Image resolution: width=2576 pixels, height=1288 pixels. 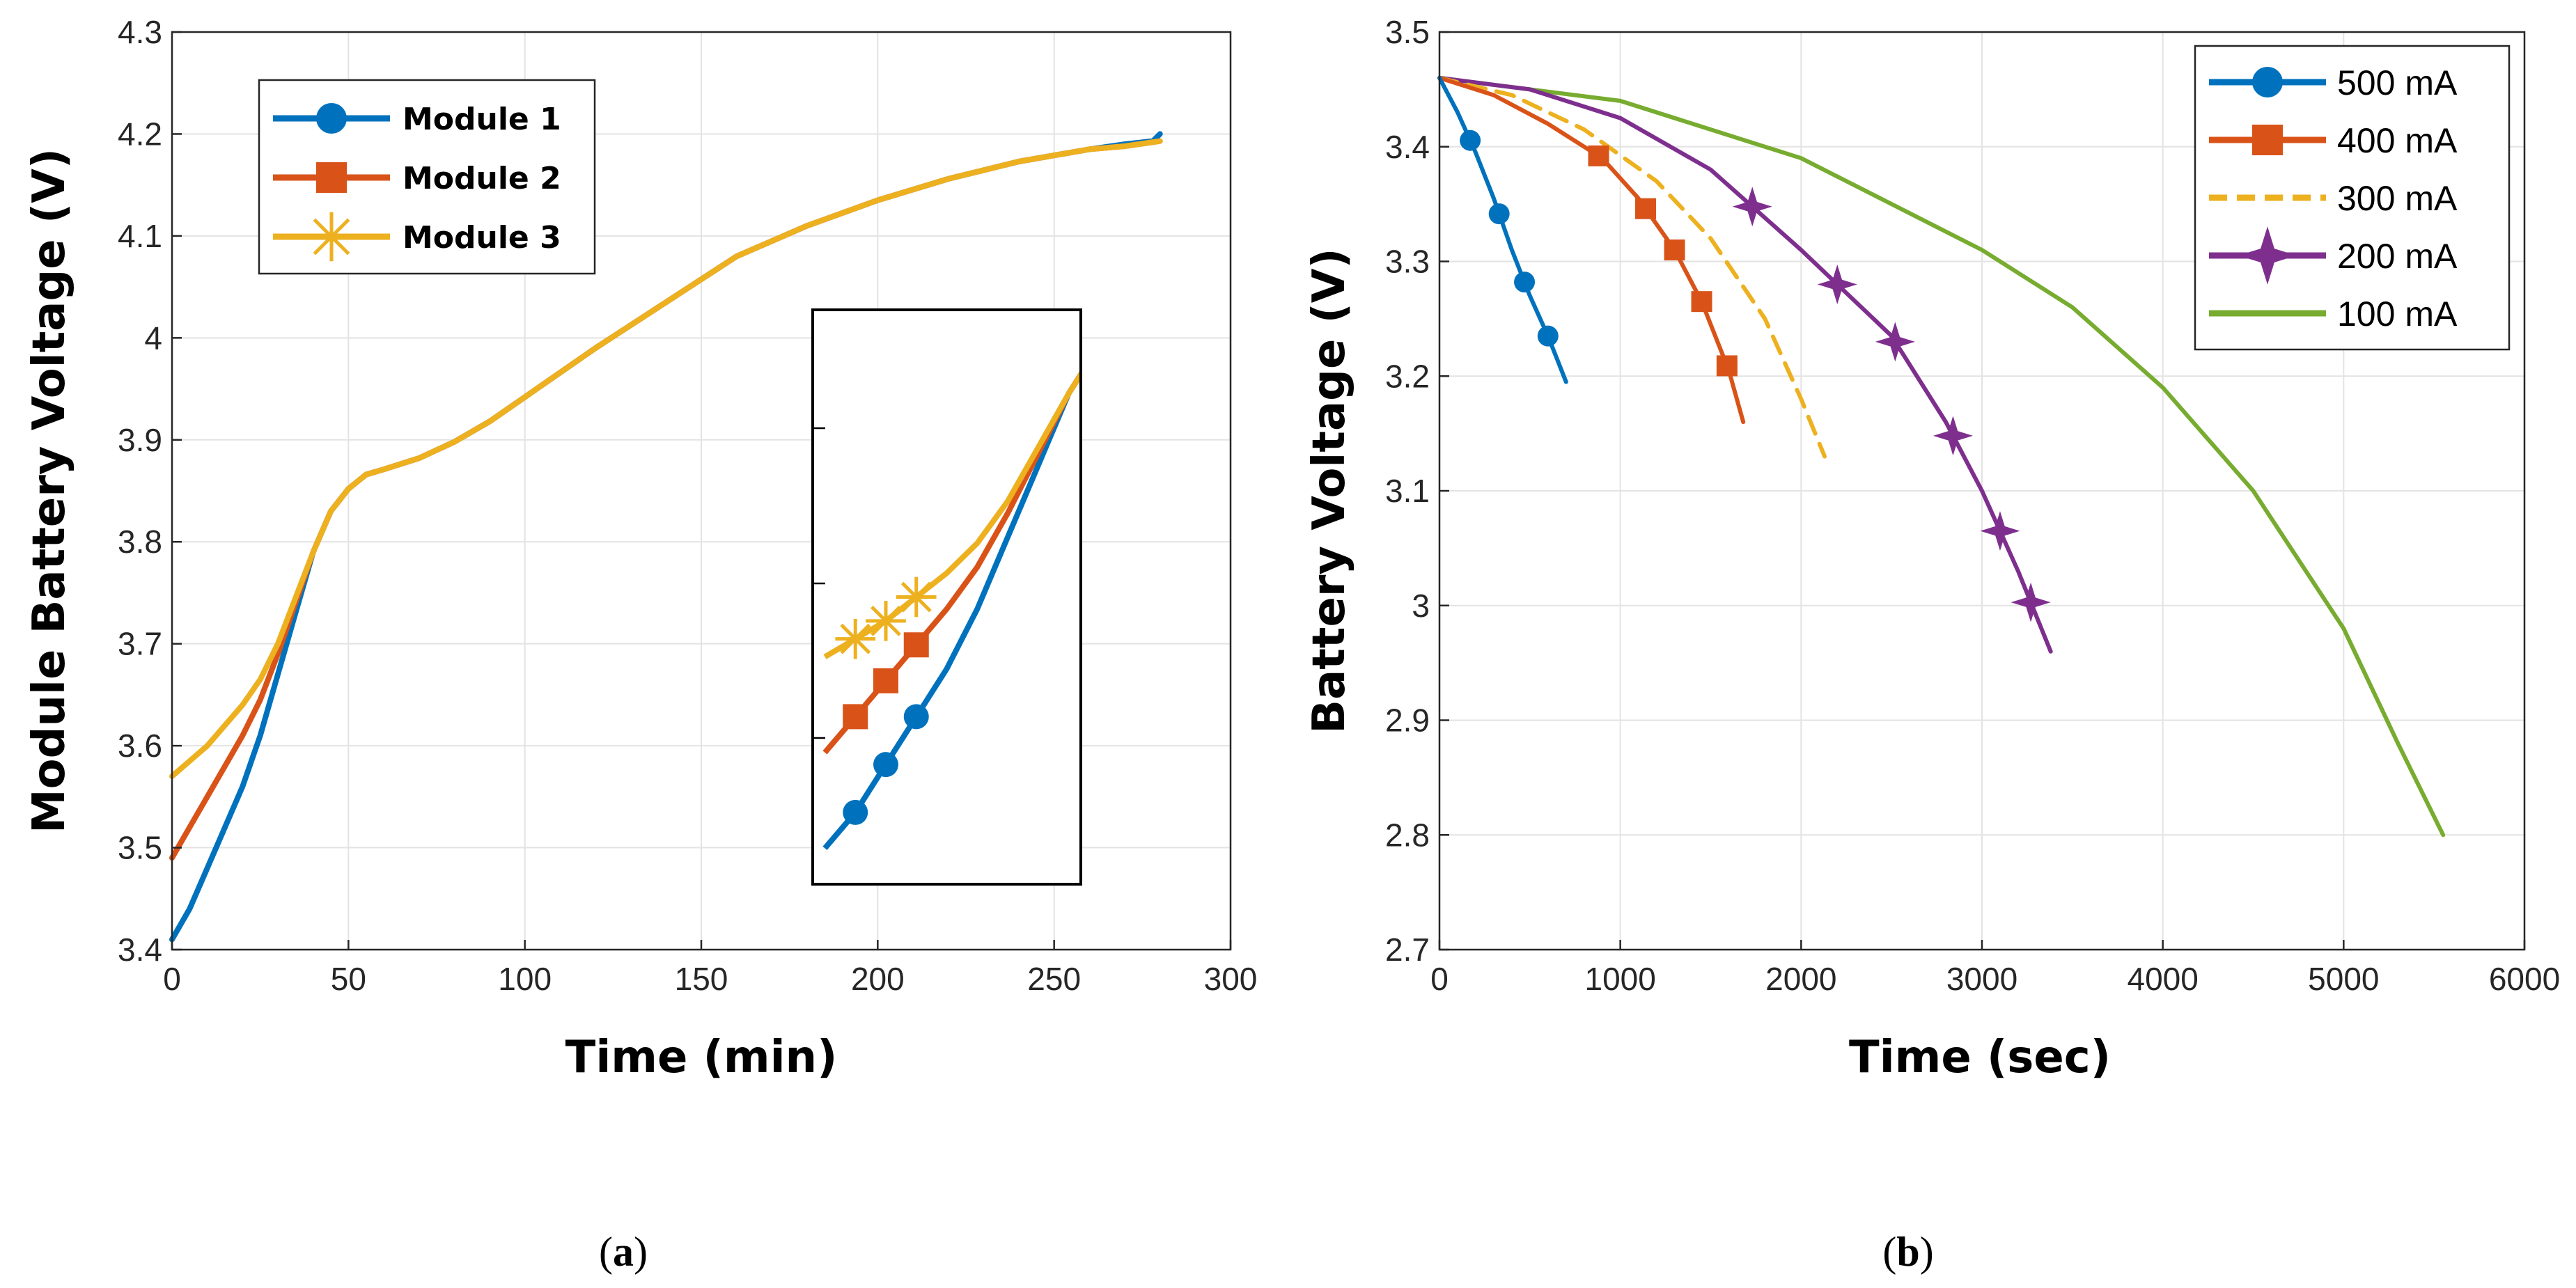 I want to click on legend-label: 500 mA, so click(x=2397, y=82).